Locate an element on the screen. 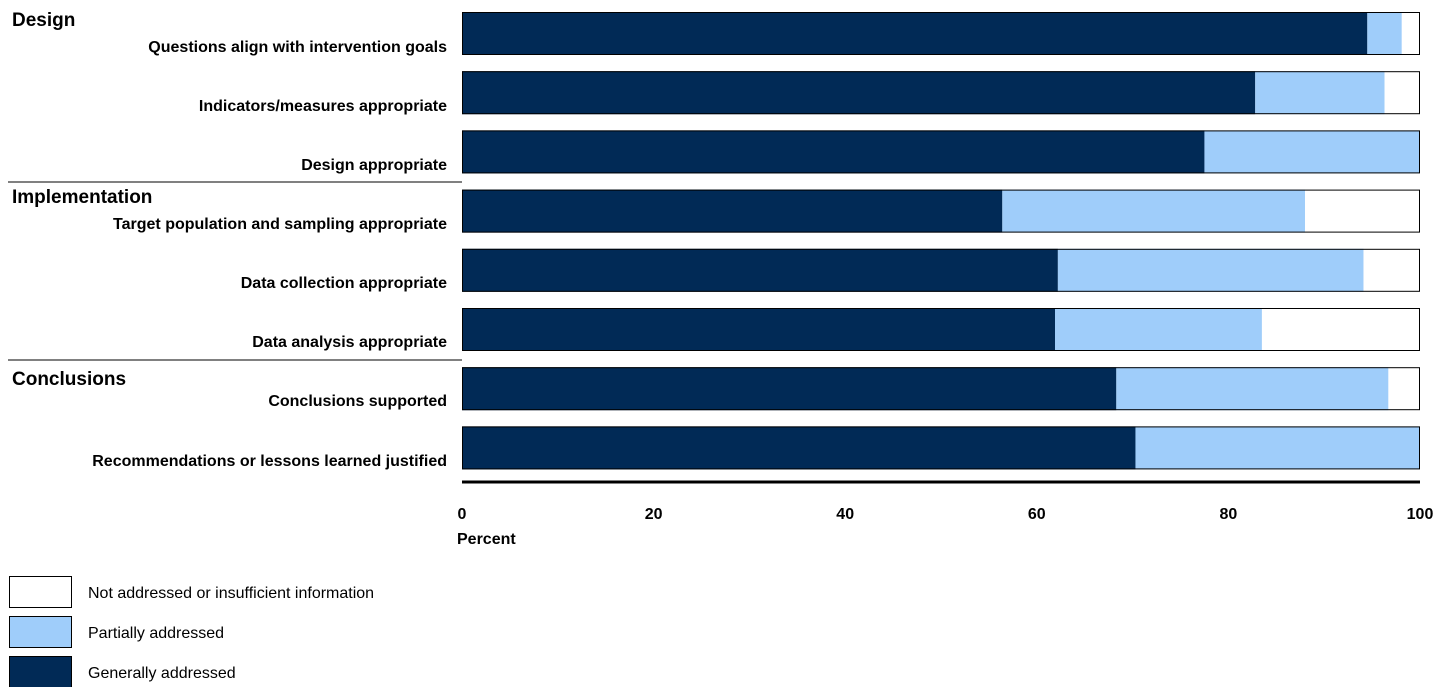 Image resolution: width=1450 pixels, height=687 pixels. group-label-design: Design is located at coordinates (43, 20).